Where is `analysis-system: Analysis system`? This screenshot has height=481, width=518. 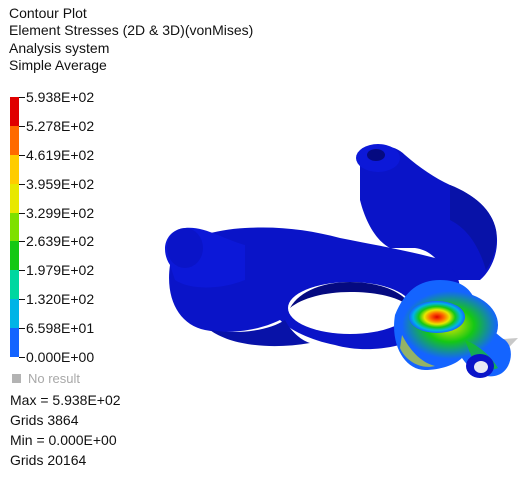 analysis-system: Analysis system is located at coordinates (59, 47).